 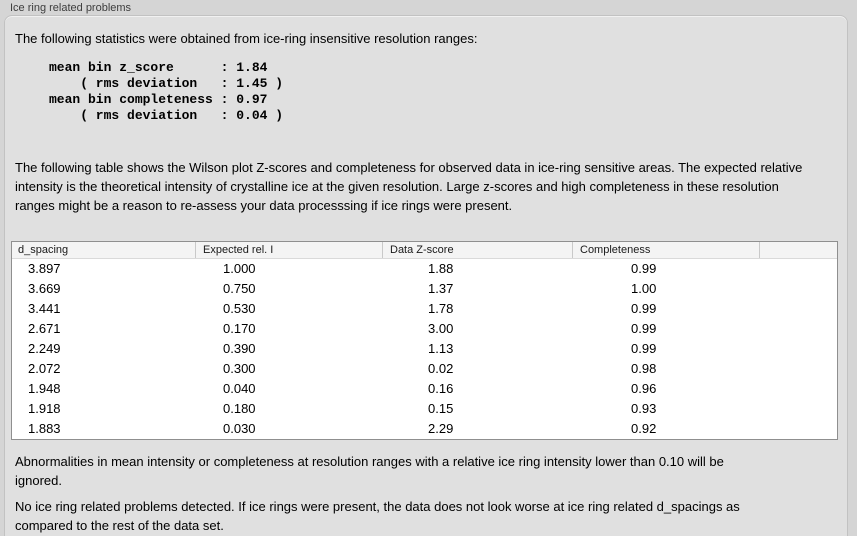 What do you see at coordinates (43, 250) in the screenshot?
I see `column-header-d-spacing: d_spacing` at bounding box center [43, 250].